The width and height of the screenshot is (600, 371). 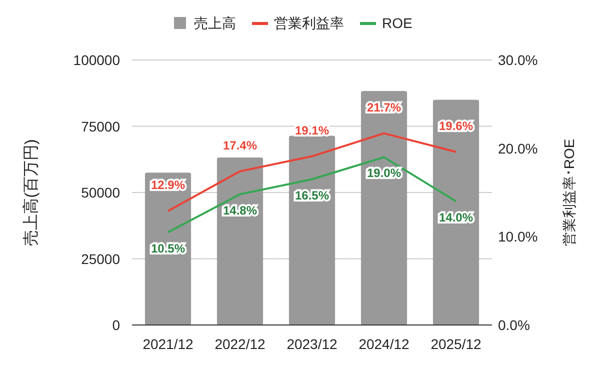 I want to click on data-label: 10.5%, so click(x=168, y=248).